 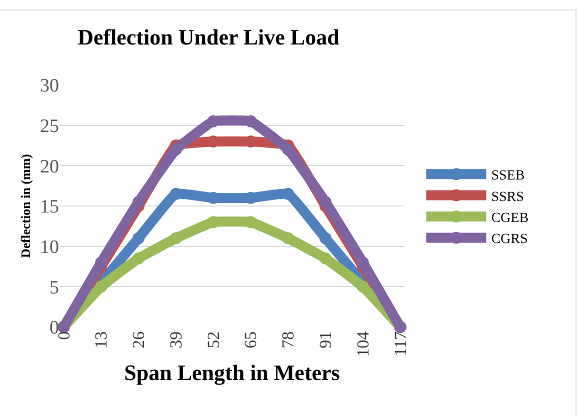 What do you see at coordinates (49, 86) in the screenshot?
I see `y-tick-label: 30` at bounding box center [49, 86].